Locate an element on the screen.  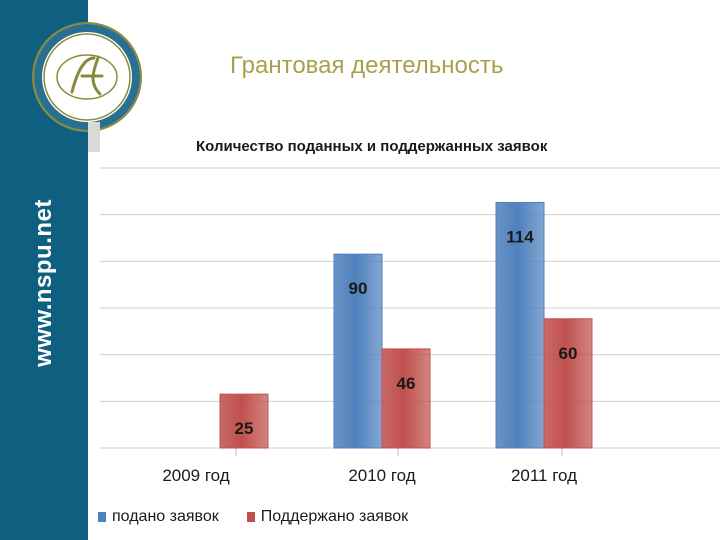
legend-item-submitted: подано заявок is located at coordinates (158, 517).